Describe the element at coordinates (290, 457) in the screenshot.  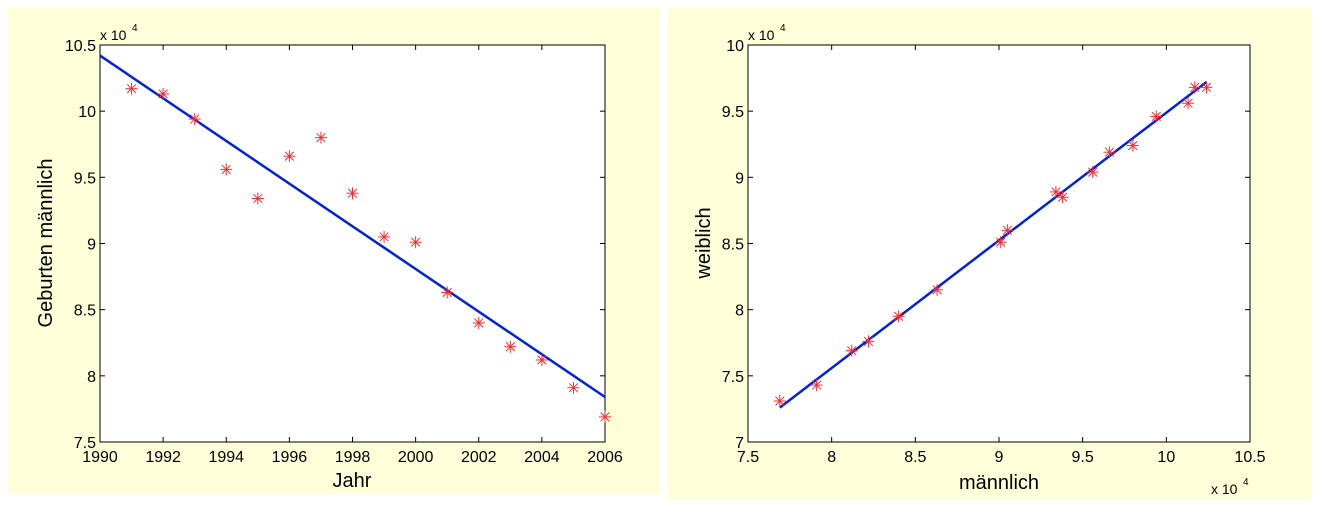
I see `x-tick-label: 1996` at that location.